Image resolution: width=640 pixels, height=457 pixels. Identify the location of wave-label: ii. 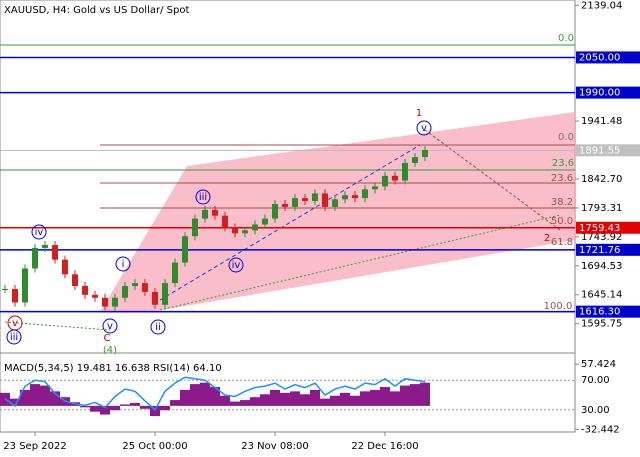
(158, 327).